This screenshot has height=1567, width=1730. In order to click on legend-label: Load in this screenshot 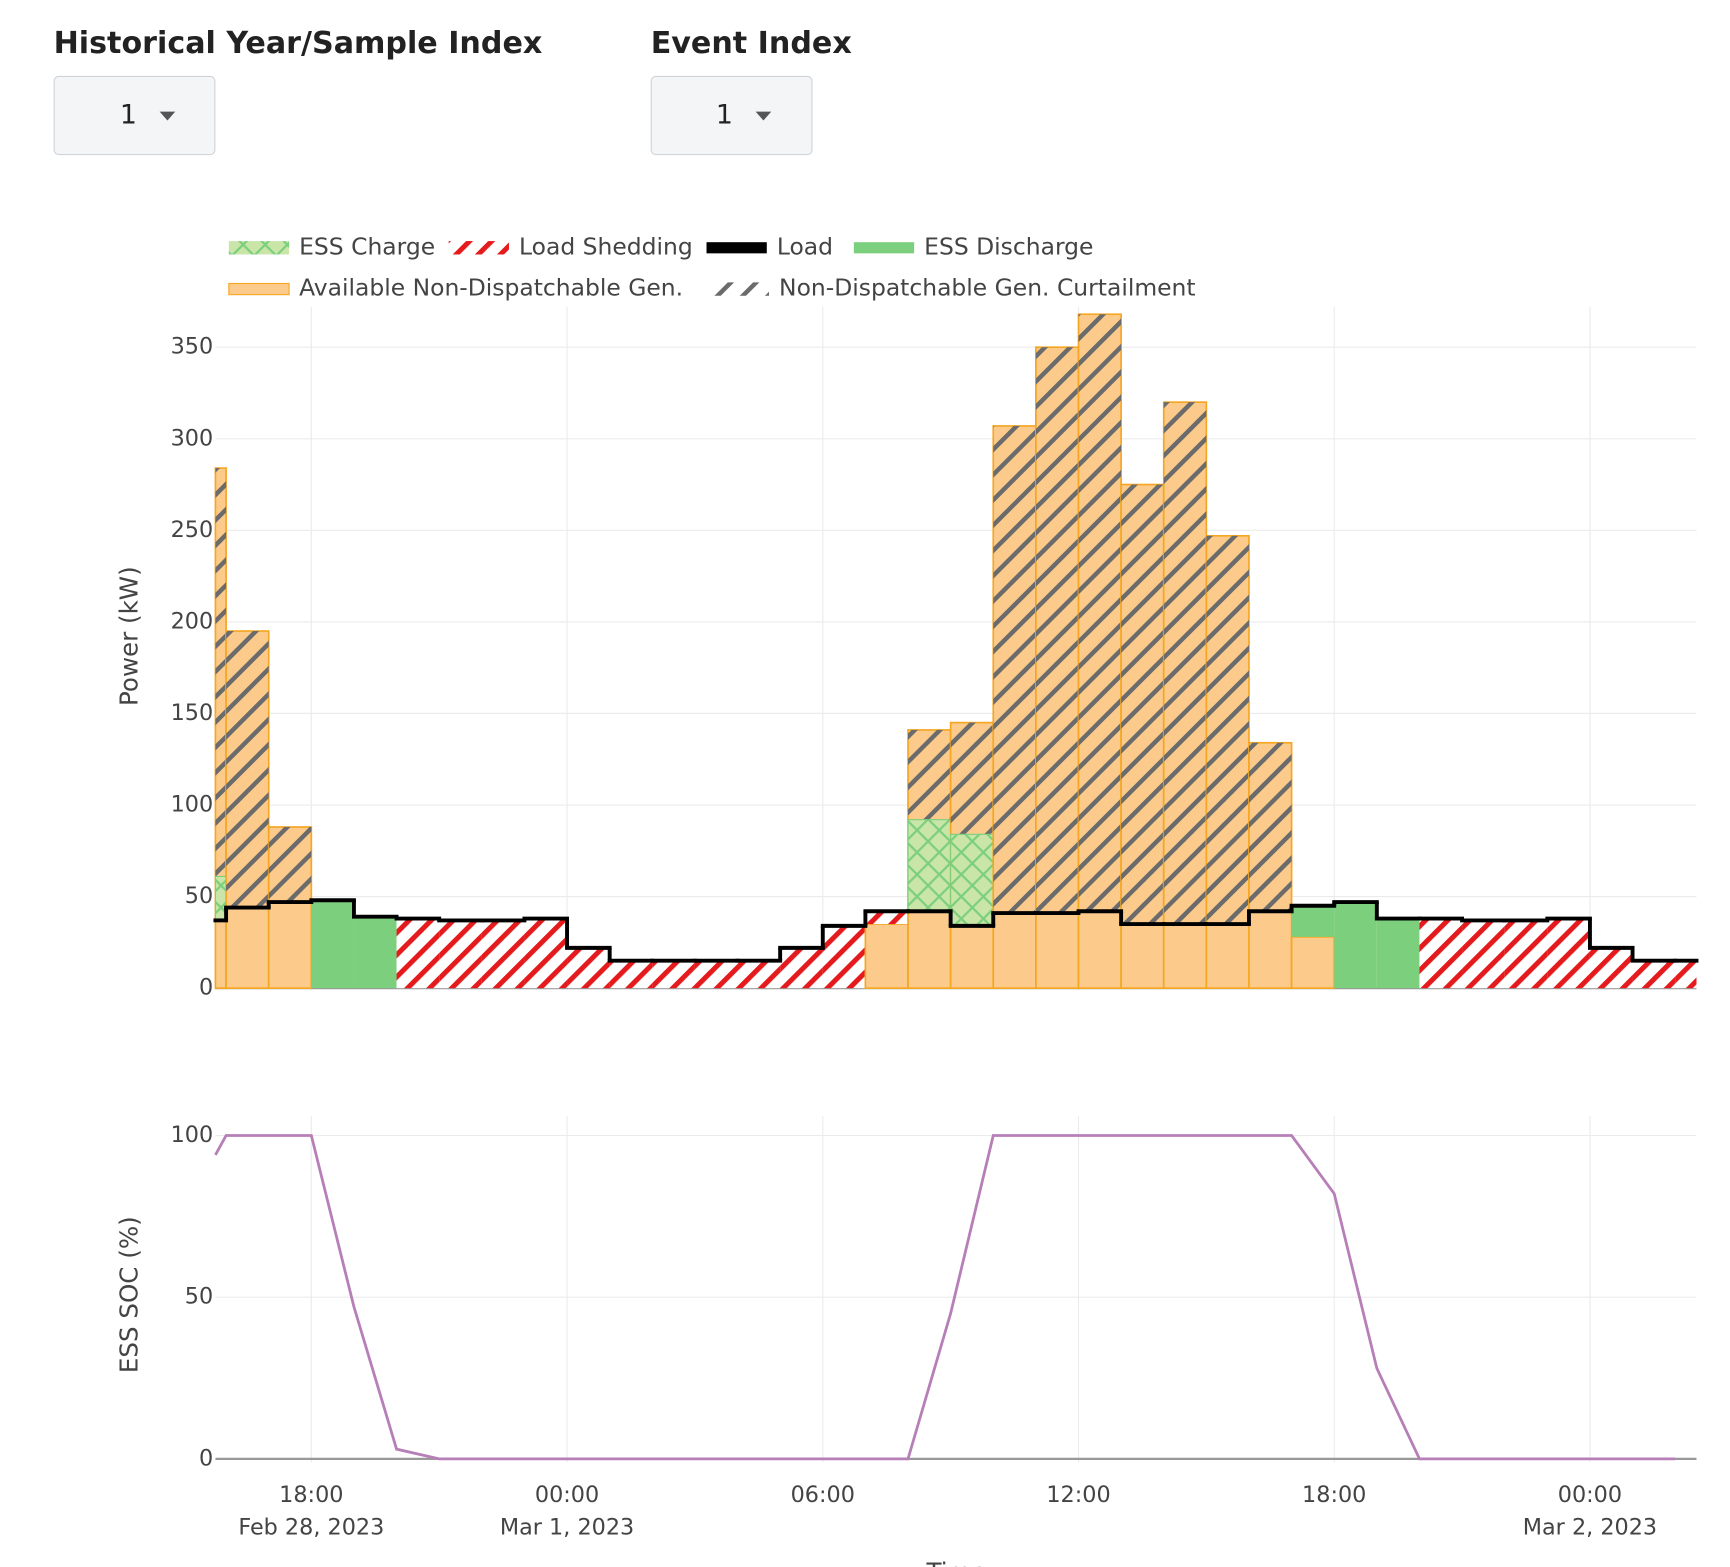, I will do `click(805, 246)`.